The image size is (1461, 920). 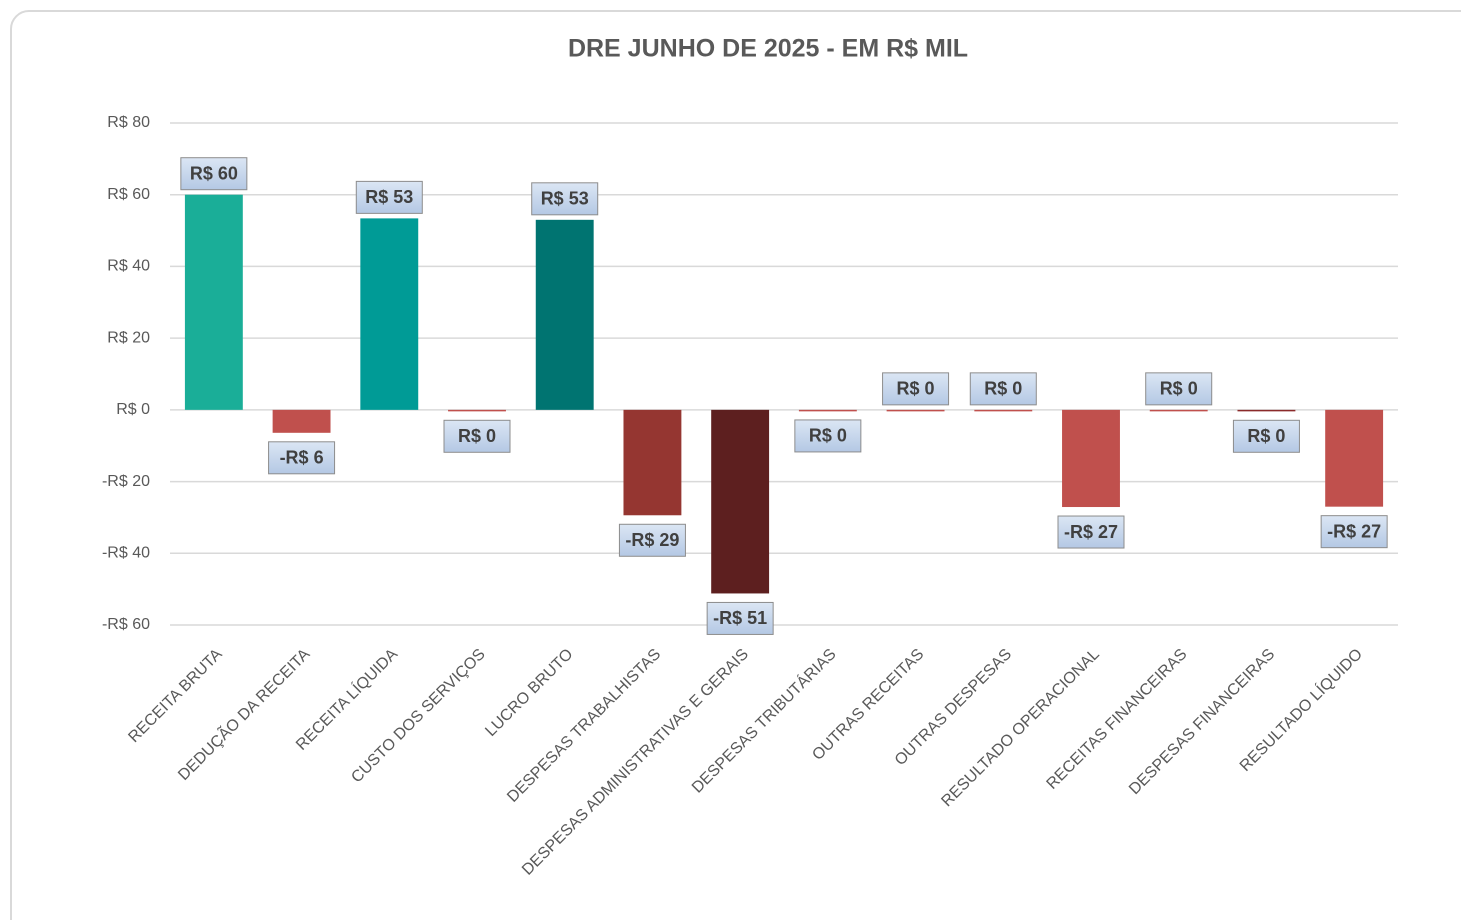 What do you see at coordinates (133, 409) in the screenshot?
I see `y-tick-label: R$ 0` at bounding box center [133, 409].